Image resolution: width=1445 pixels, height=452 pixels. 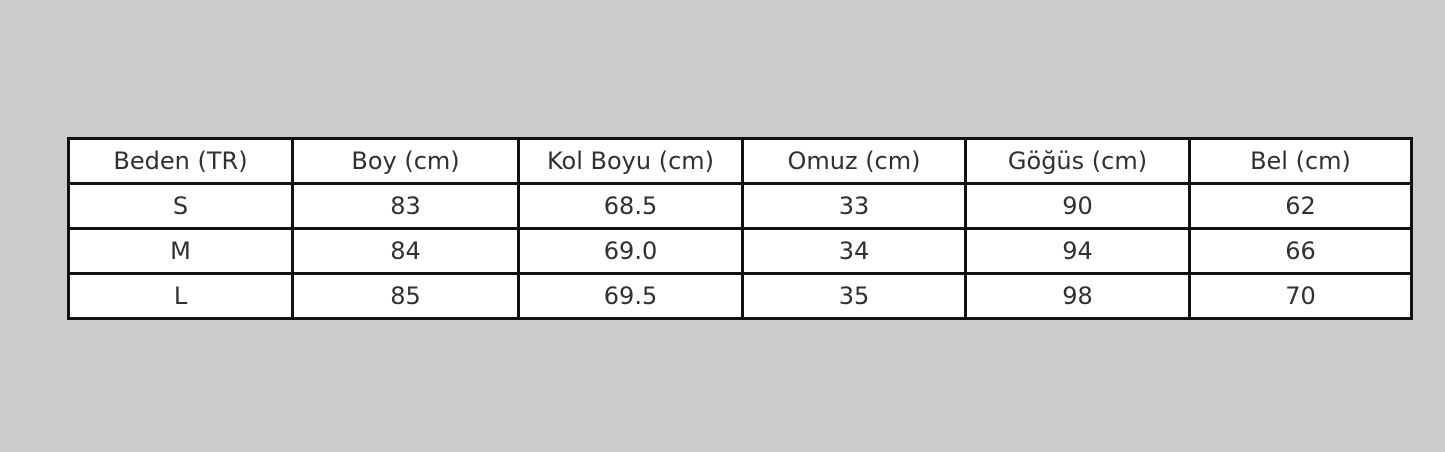 What do you see at coordinates (854, 251) in the screenshot?
I see `cell-omuz: 34` at bounding box center [854, 251].